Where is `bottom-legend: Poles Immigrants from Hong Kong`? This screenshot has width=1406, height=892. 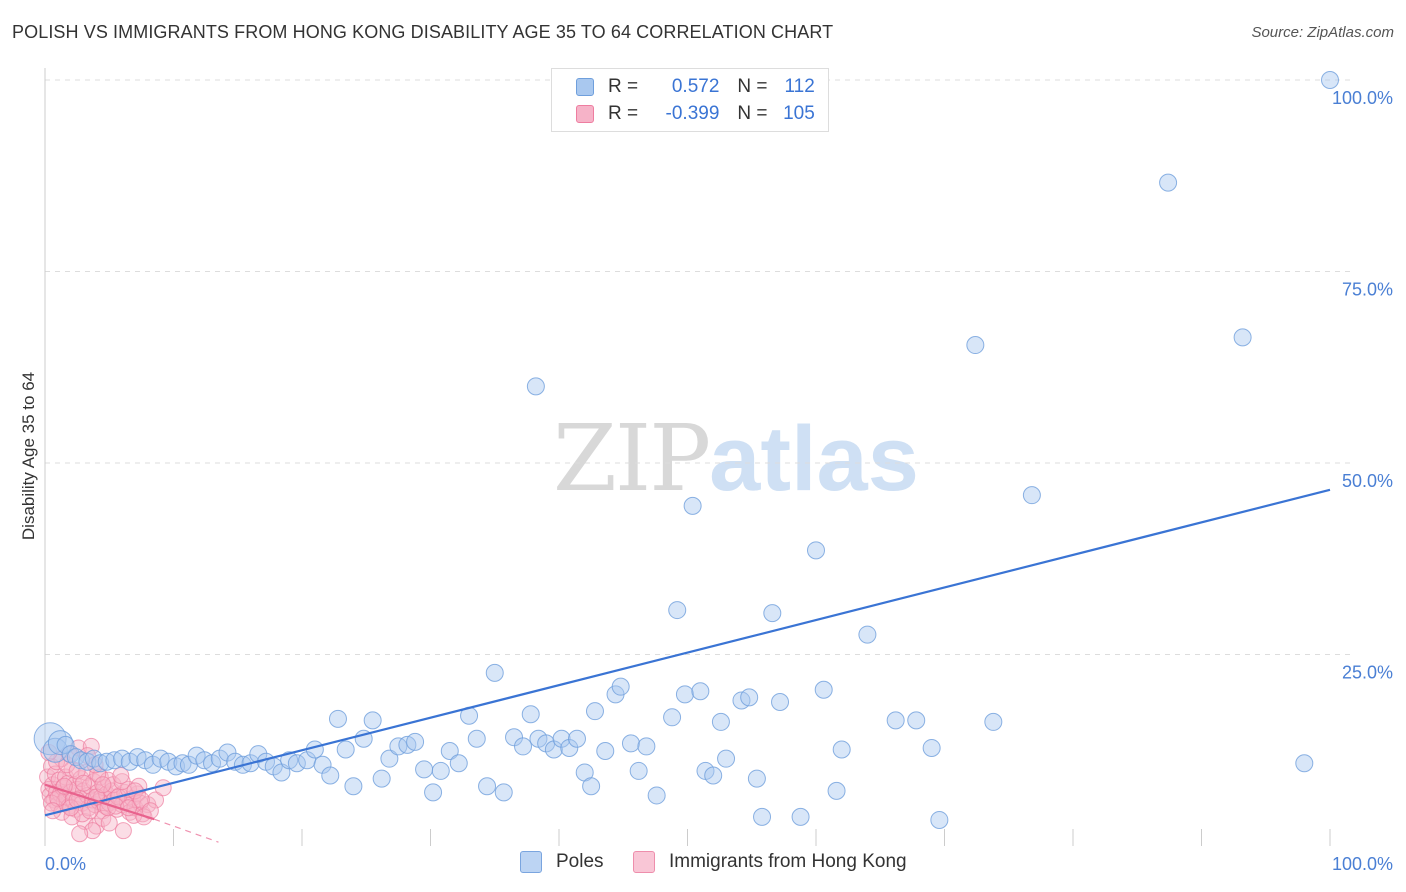
bottom-legend: Poles Immigrants from Hong Kong is located at coordinates (703, 864).